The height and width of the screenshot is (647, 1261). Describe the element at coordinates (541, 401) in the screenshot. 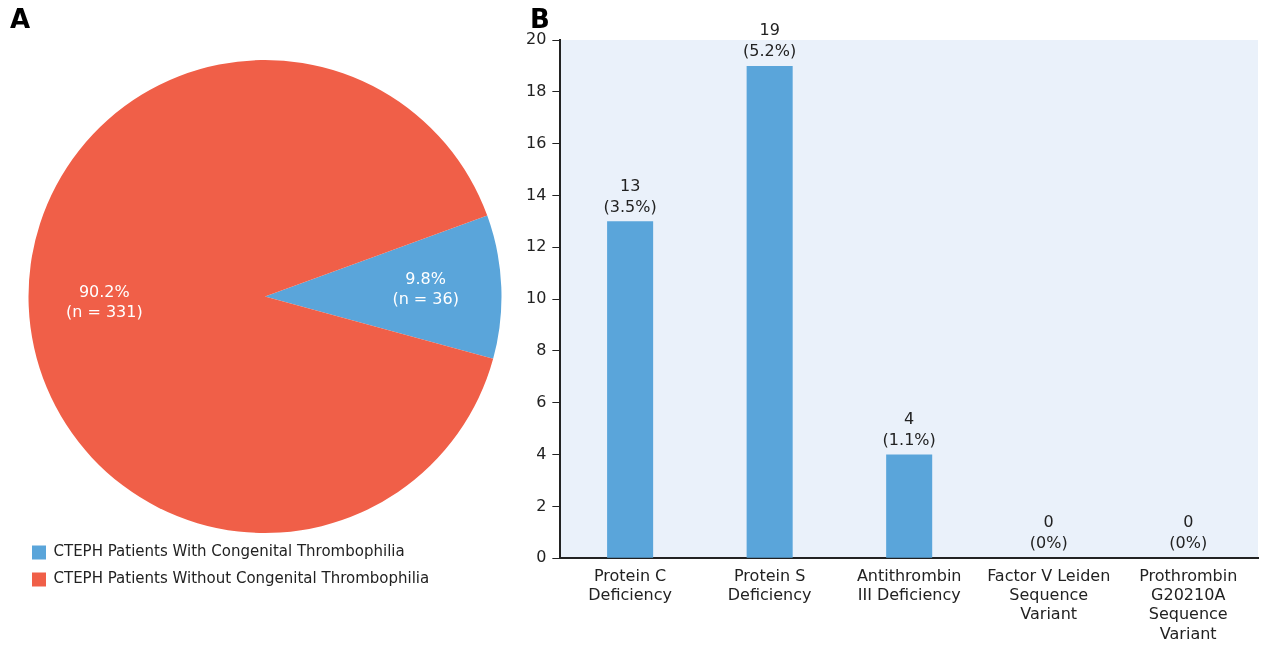

I see `y-tick-label: 6` at that location.